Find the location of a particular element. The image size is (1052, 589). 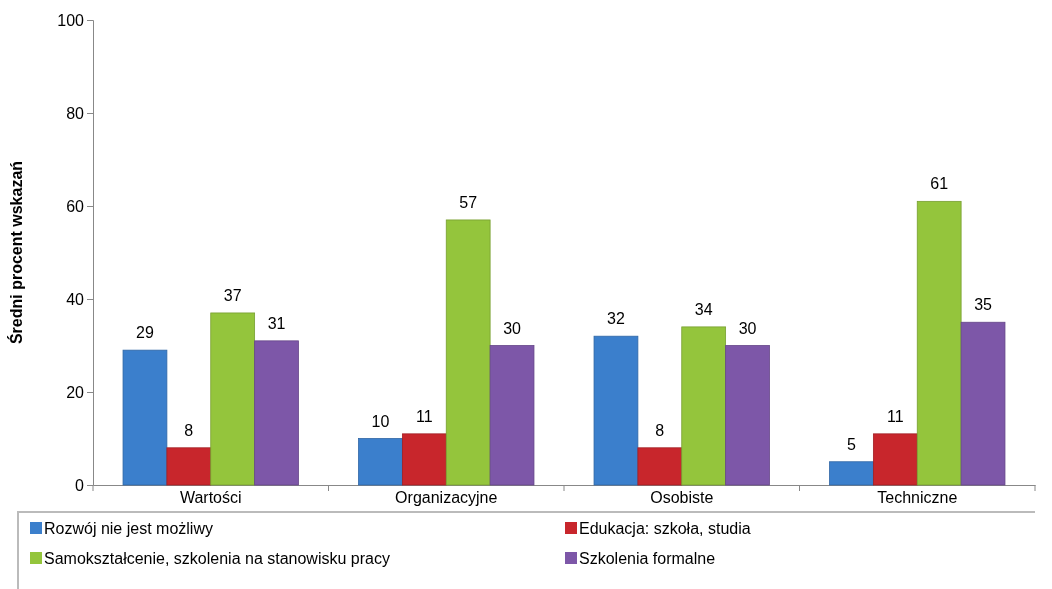

data-label: 32 is located at coordinates (616, 319).